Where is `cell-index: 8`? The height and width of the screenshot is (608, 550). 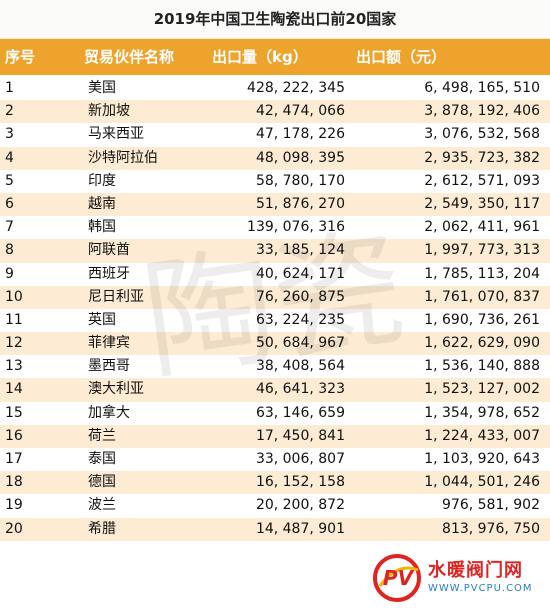 cell-index: 8 is located at coordinates (9, 250).